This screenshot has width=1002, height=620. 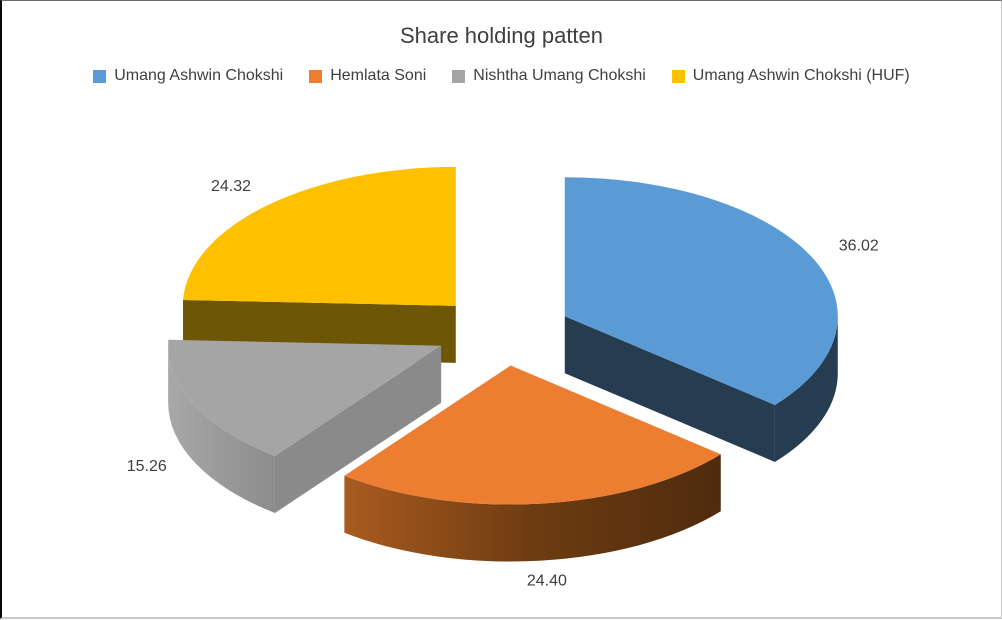 I want to click on legend-item-umang-ashwin-chokshi: Umang Ashwin Chokshi, so click(x=188, y=76).